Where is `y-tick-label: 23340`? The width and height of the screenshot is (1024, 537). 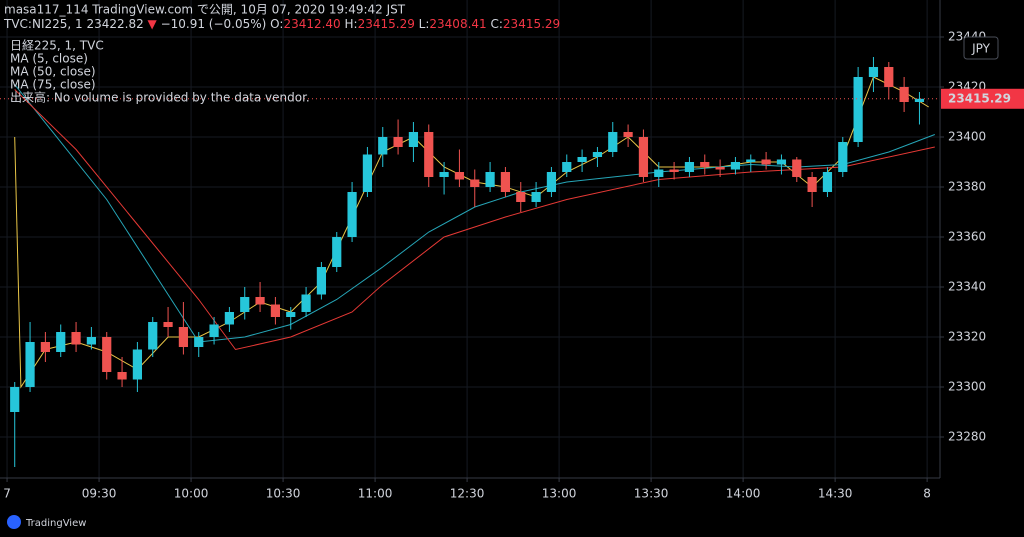
y-tick-label: 23340 is located at coordinates (967, 287).